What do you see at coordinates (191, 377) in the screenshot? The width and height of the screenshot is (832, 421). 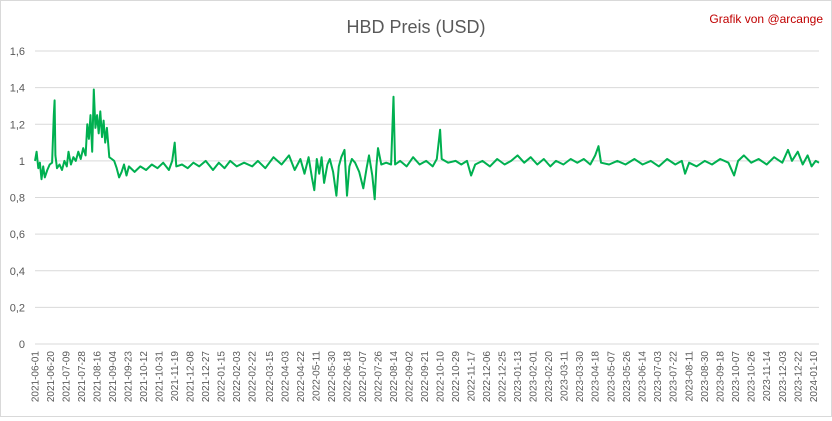 I see `x-tick-label: 2021-12-08` at bounding box center [191, 377].